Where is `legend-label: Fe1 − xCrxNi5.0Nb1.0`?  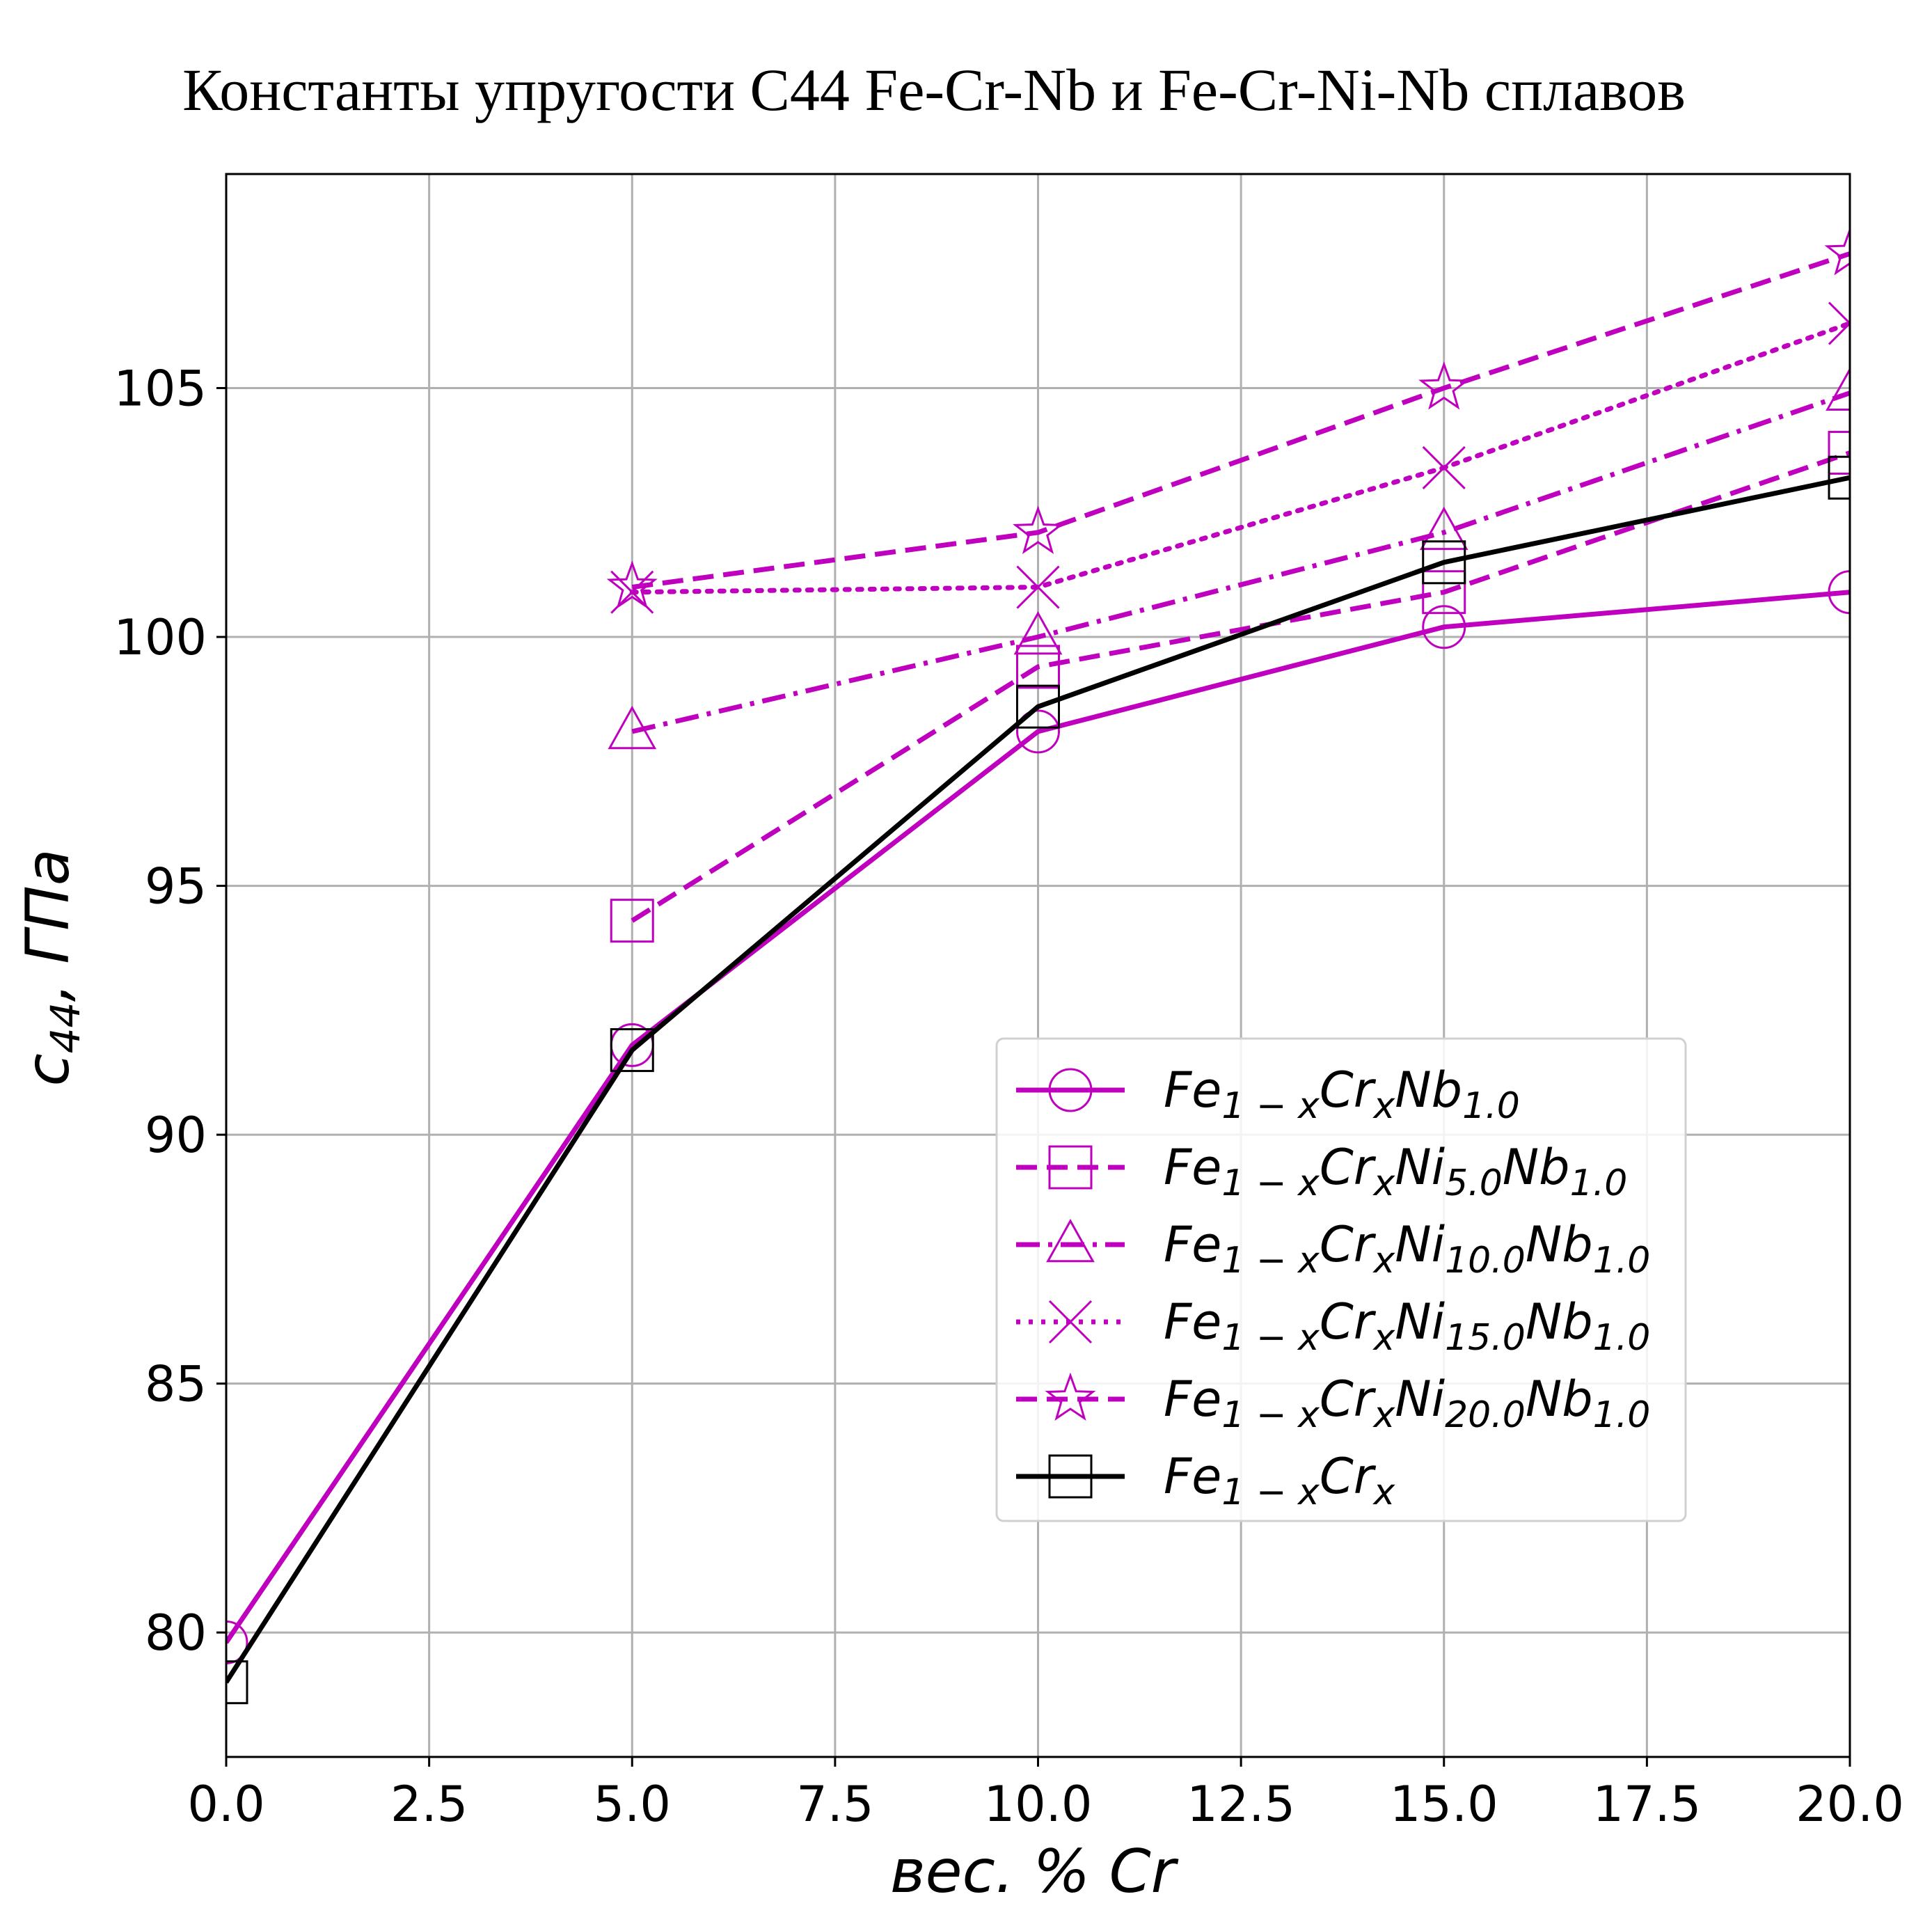
legend-label: Fe1 − xCrxNi5.0Nb1.0 is located at coordinates (1395, 1171).